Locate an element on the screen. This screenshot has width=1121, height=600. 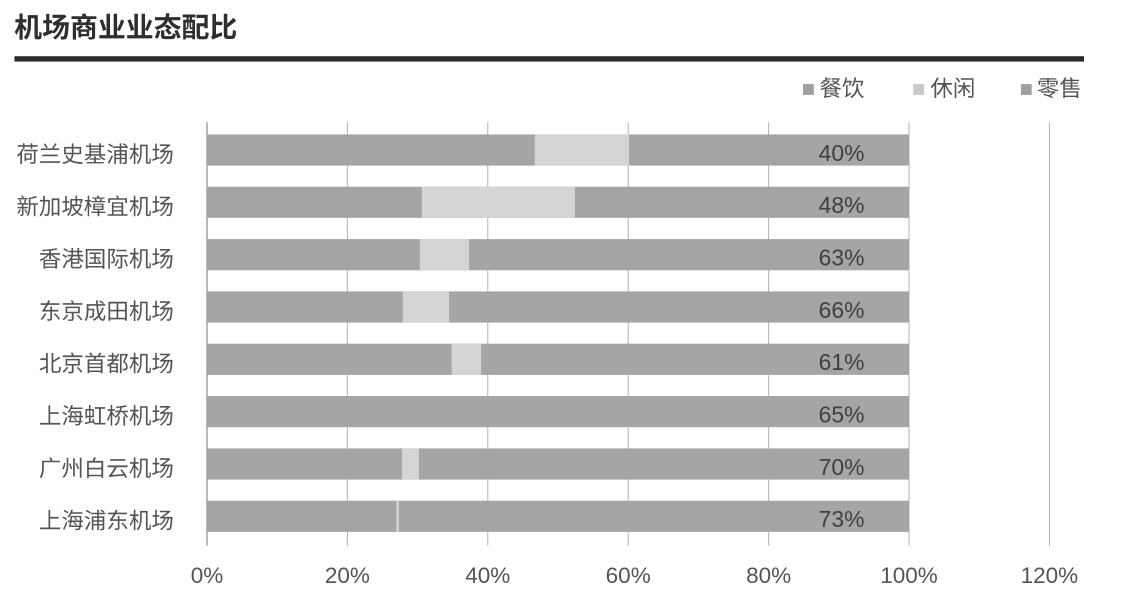
svg-text: 61% is located at coordinates (842, 362).